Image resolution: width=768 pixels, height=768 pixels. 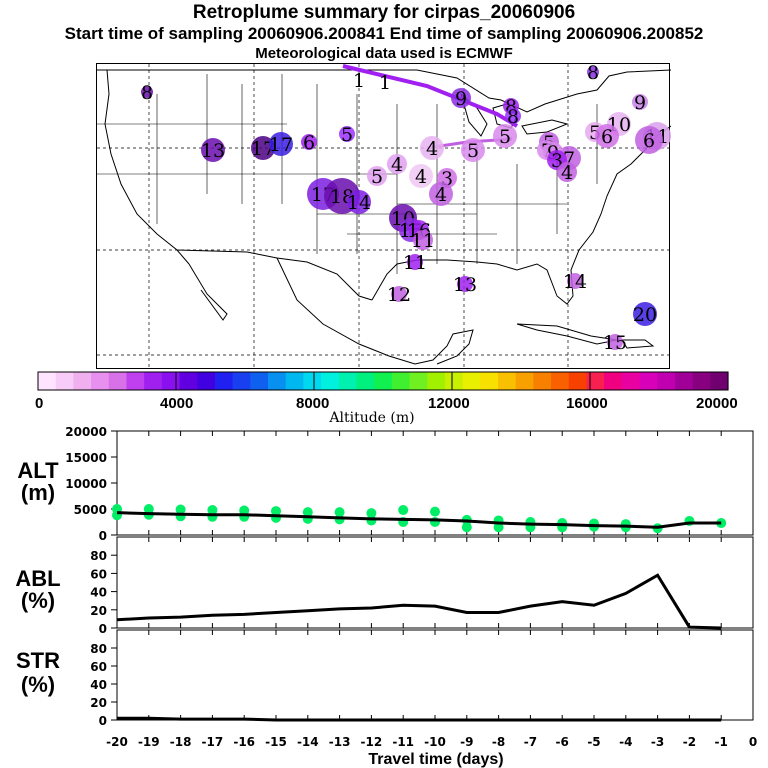 What do you see at coordinates (717, 403) in the screenshot?
I see `colorbar-tick: 20000` at bounding box center [717, 403].